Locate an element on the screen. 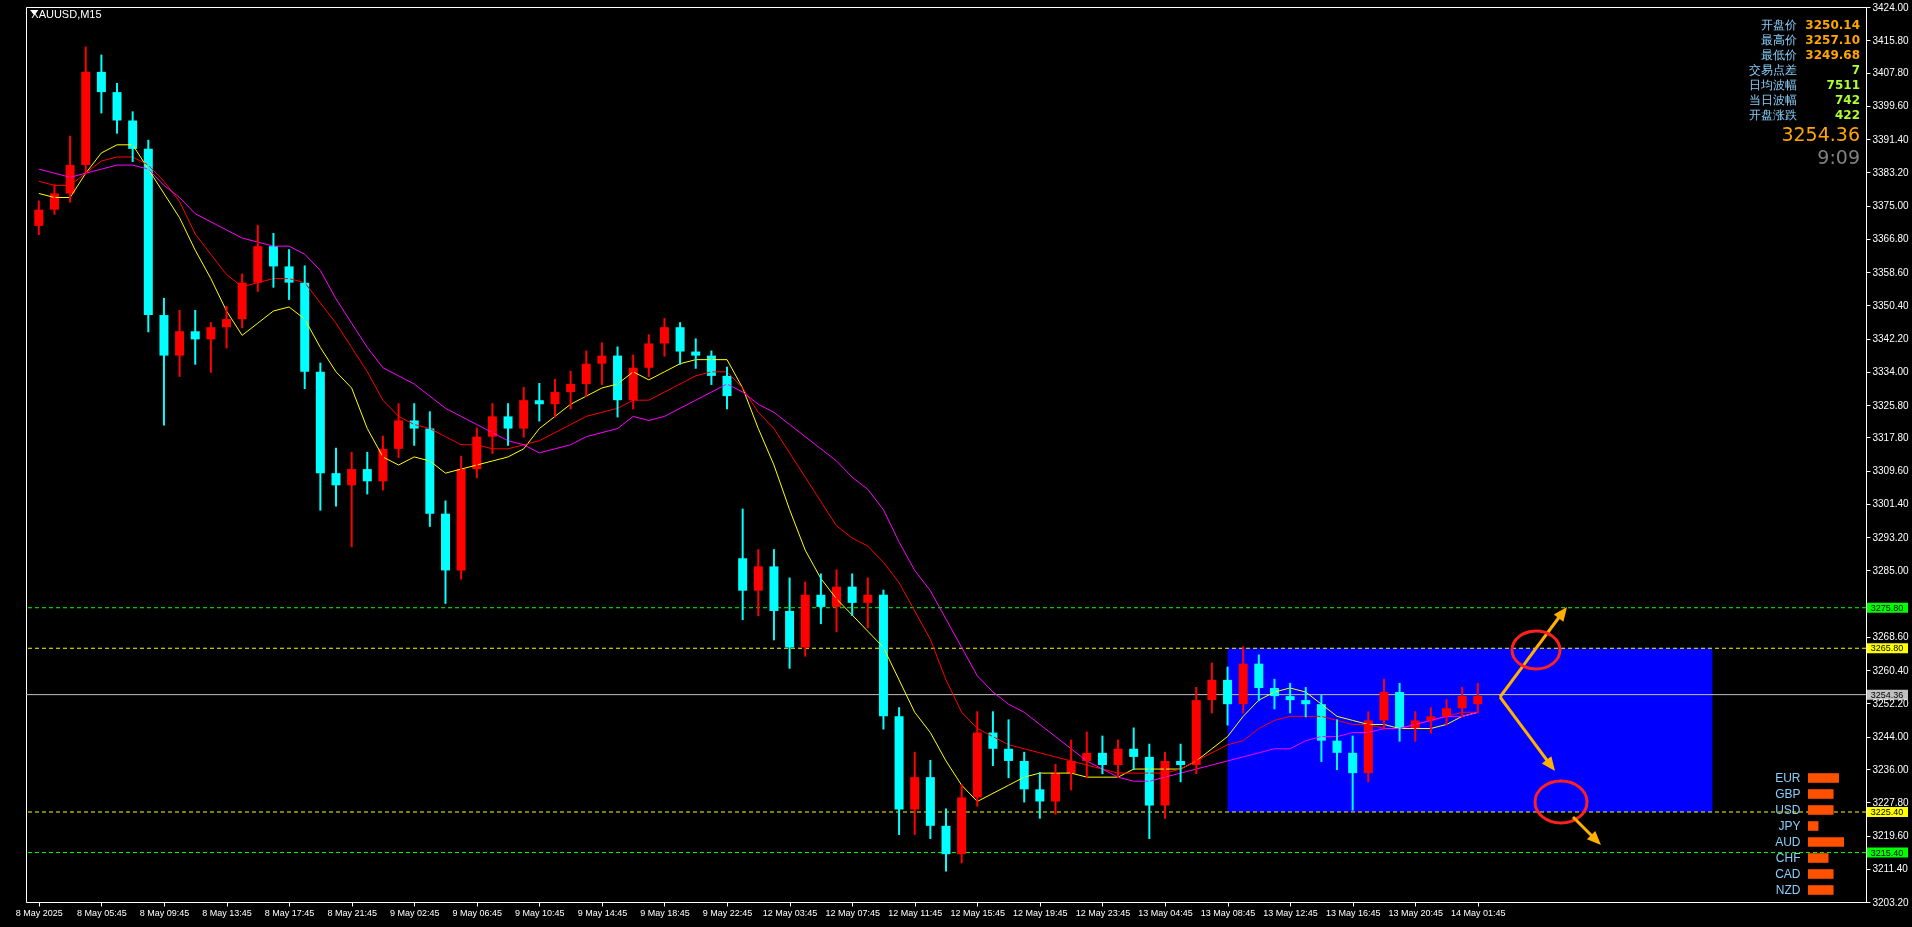  x-tick-label: 13 May 16:45 is located at coordinates (1353, 912).